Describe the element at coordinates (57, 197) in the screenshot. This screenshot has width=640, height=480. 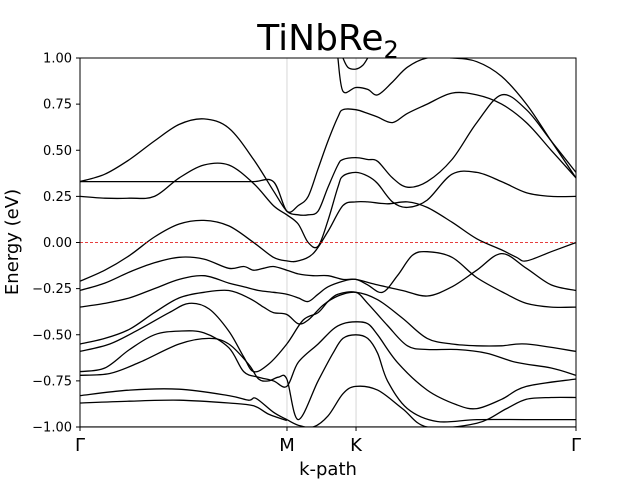
I see `y-tick-label: 0.25` at that location.